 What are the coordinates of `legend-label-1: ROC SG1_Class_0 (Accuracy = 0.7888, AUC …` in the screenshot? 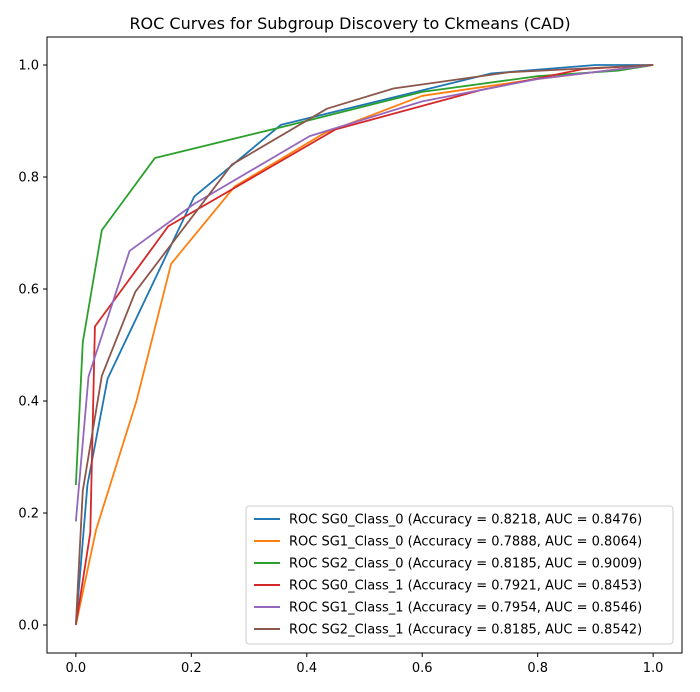 It's located at (465, 542).